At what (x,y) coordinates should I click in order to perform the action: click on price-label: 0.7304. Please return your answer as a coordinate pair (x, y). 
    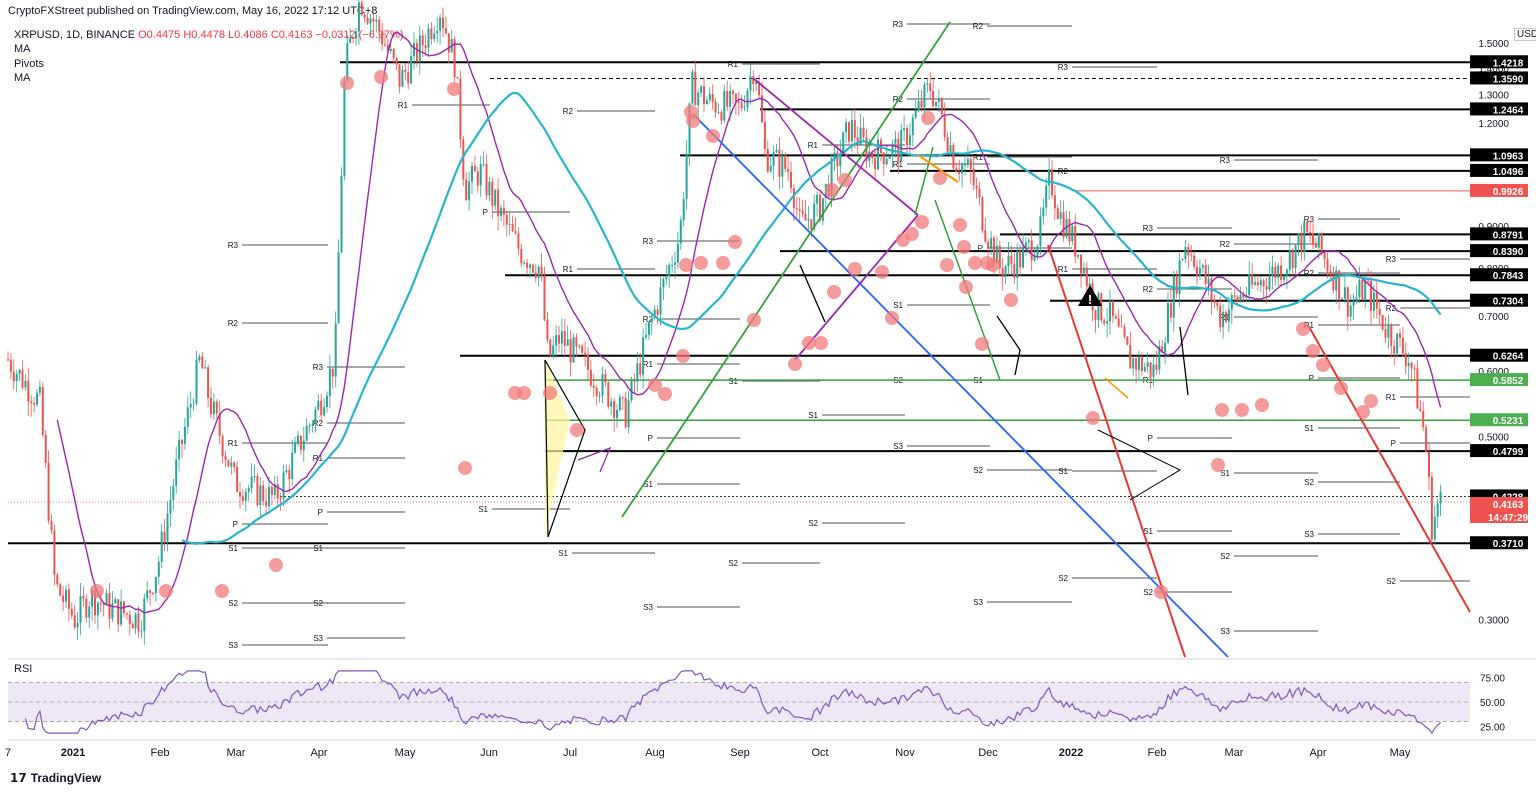
    Looking at the image, I should click on (1508, 302).